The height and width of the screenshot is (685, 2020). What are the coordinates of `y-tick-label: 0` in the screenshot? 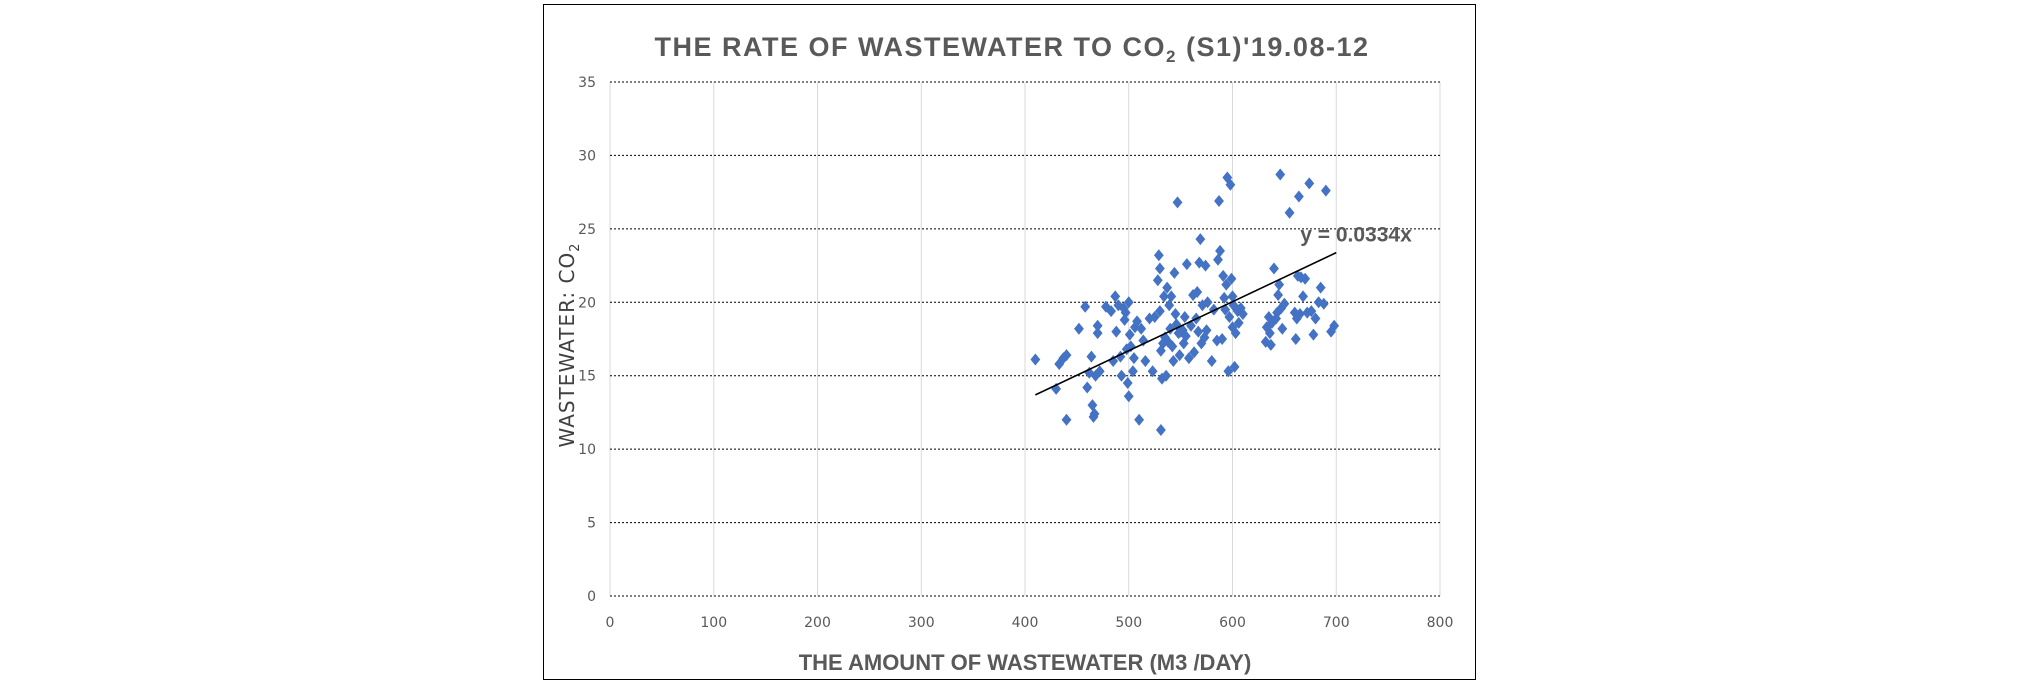 It's located at (591, 597).